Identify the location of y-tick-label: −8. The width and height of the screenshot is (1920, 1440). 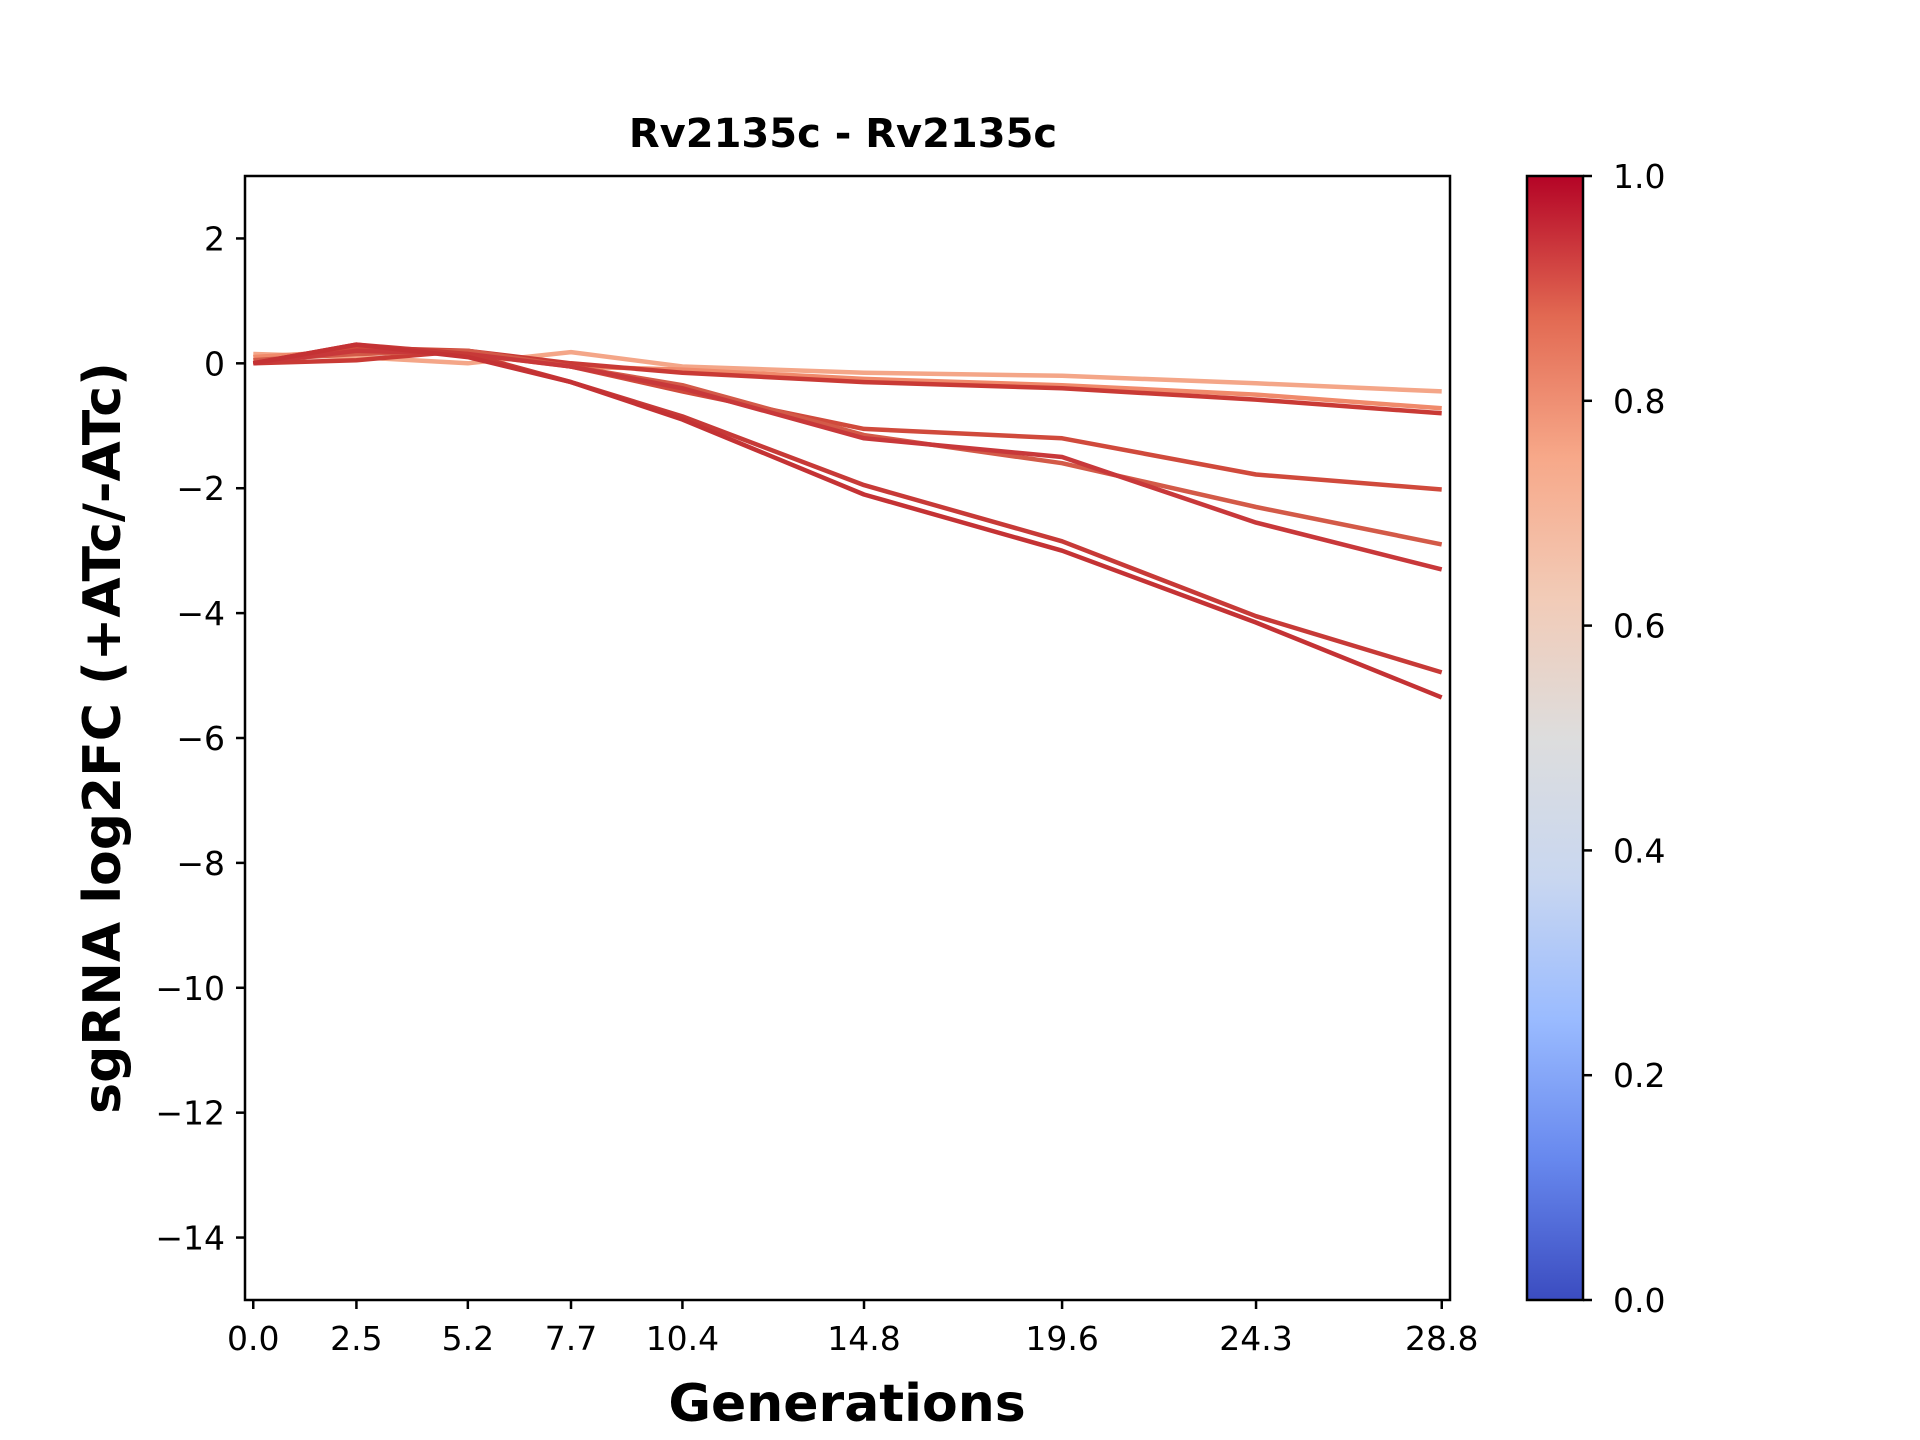
(200, 863).